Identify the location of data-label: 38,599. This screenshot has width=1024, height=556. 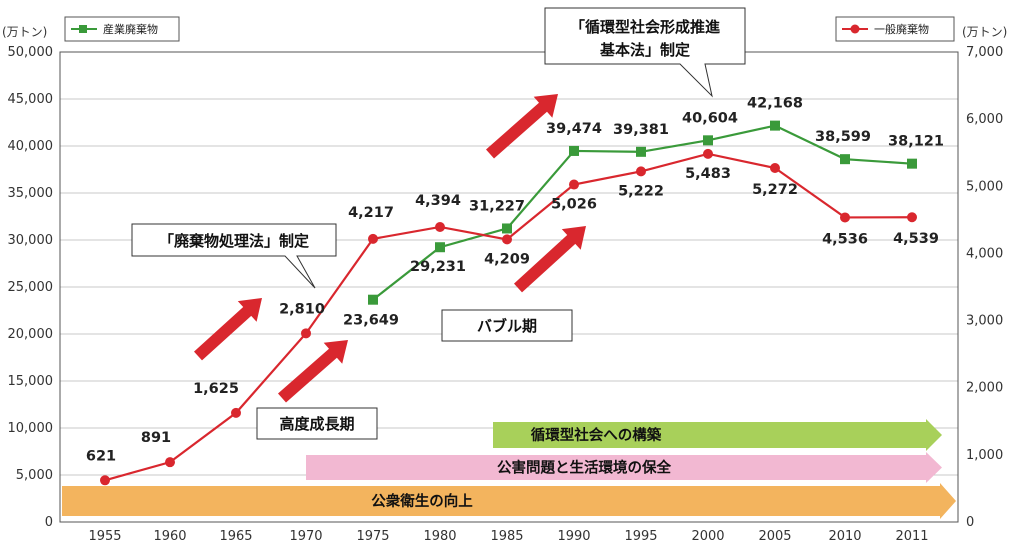
(843, 137).